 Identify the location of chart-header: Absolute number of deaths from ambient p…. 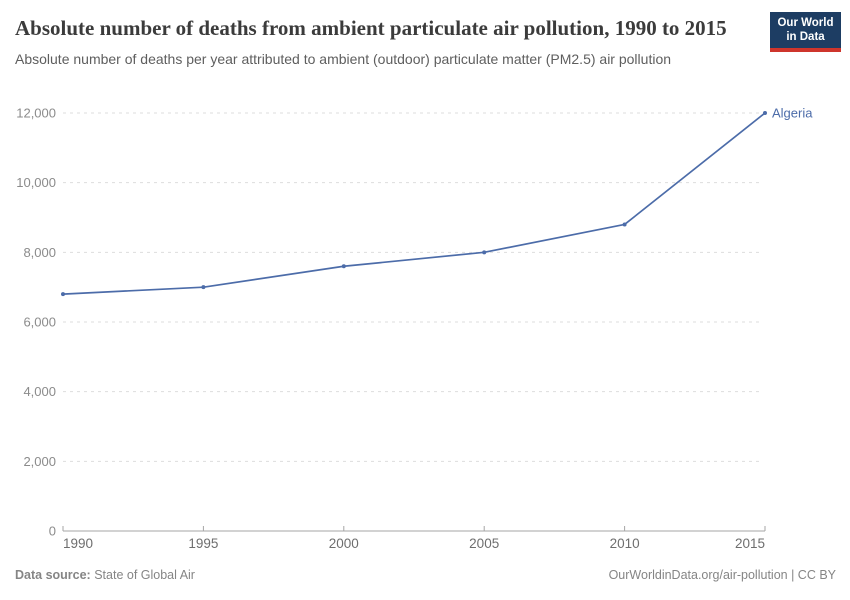
(382, 41).